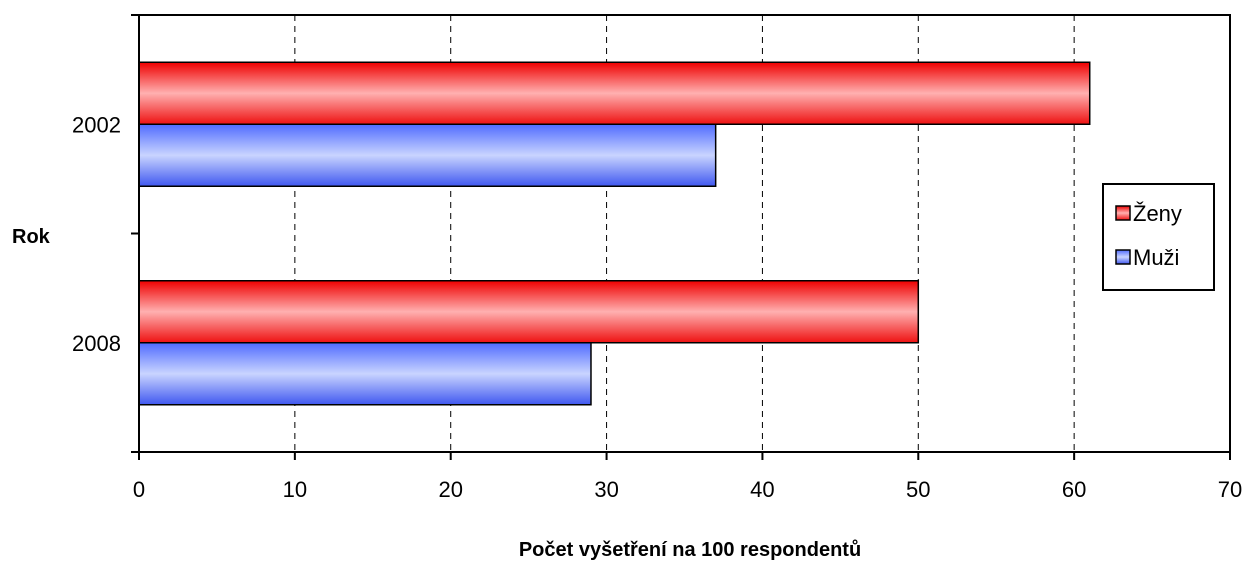 The height and width of the screenshot is (565, 1247). Describe the element at coordinates (1074, 489) in the screenshot. I see `x-tick-label-60: 60` at that location.